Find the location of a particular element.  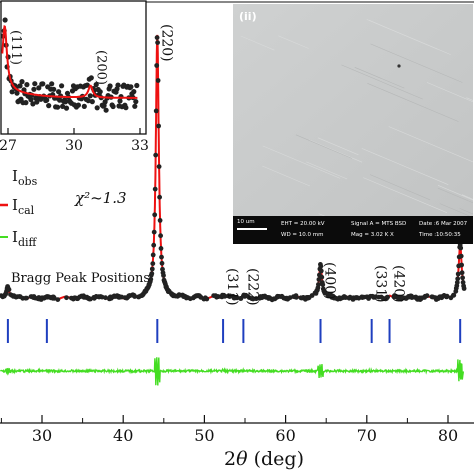

sem-date: Date :6 Mar 2007 is located at coordinates (443, 224).